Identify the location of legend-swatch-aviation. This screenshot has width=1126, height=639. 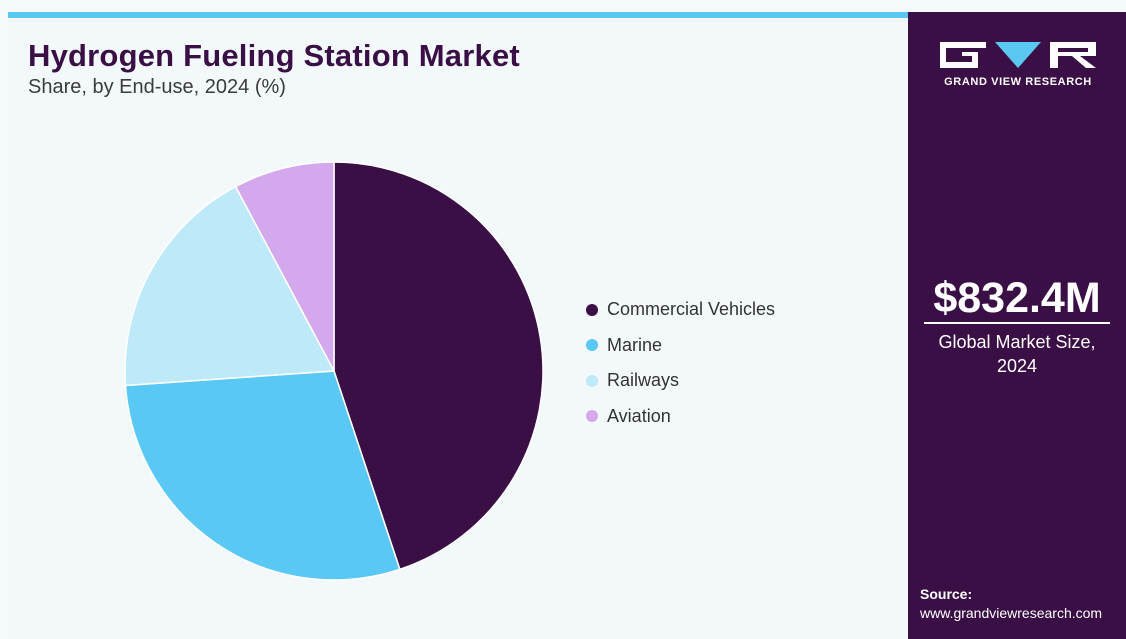
(592, 416).